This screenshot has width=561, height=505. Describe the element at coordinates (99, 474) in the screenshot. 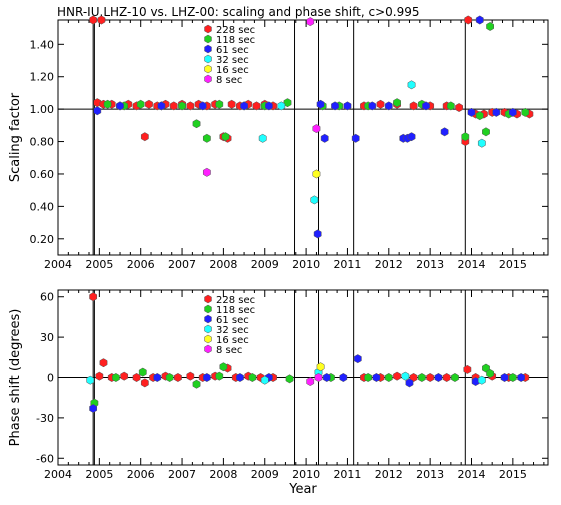

I see `x-tick-label: 2005` at that location.